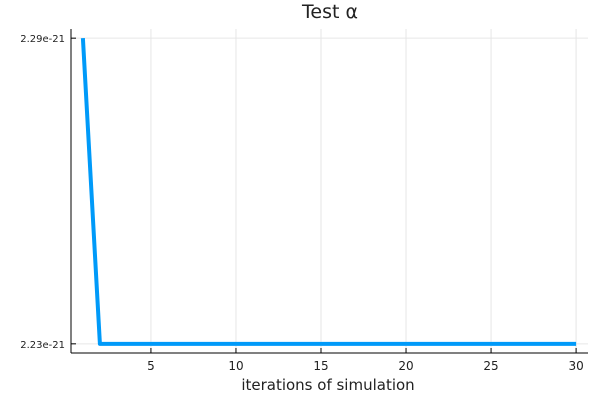 The width and height of the screenshot is (600, 400). I want to click on y-tick-label: 2.29e-21, so click(42, 39).